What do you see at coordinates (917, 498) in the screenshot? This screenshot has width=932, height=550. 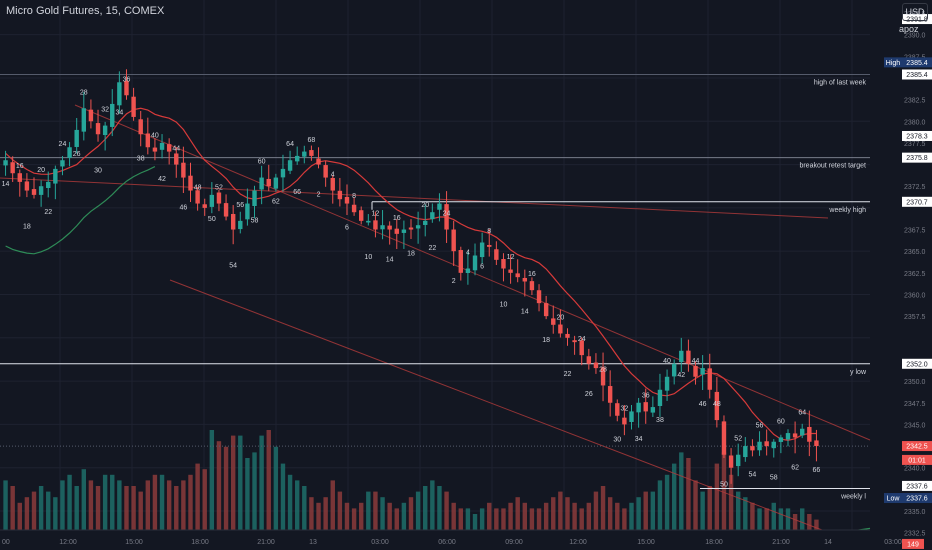 I see `low-value-tag` at bounding box center [917, 498].